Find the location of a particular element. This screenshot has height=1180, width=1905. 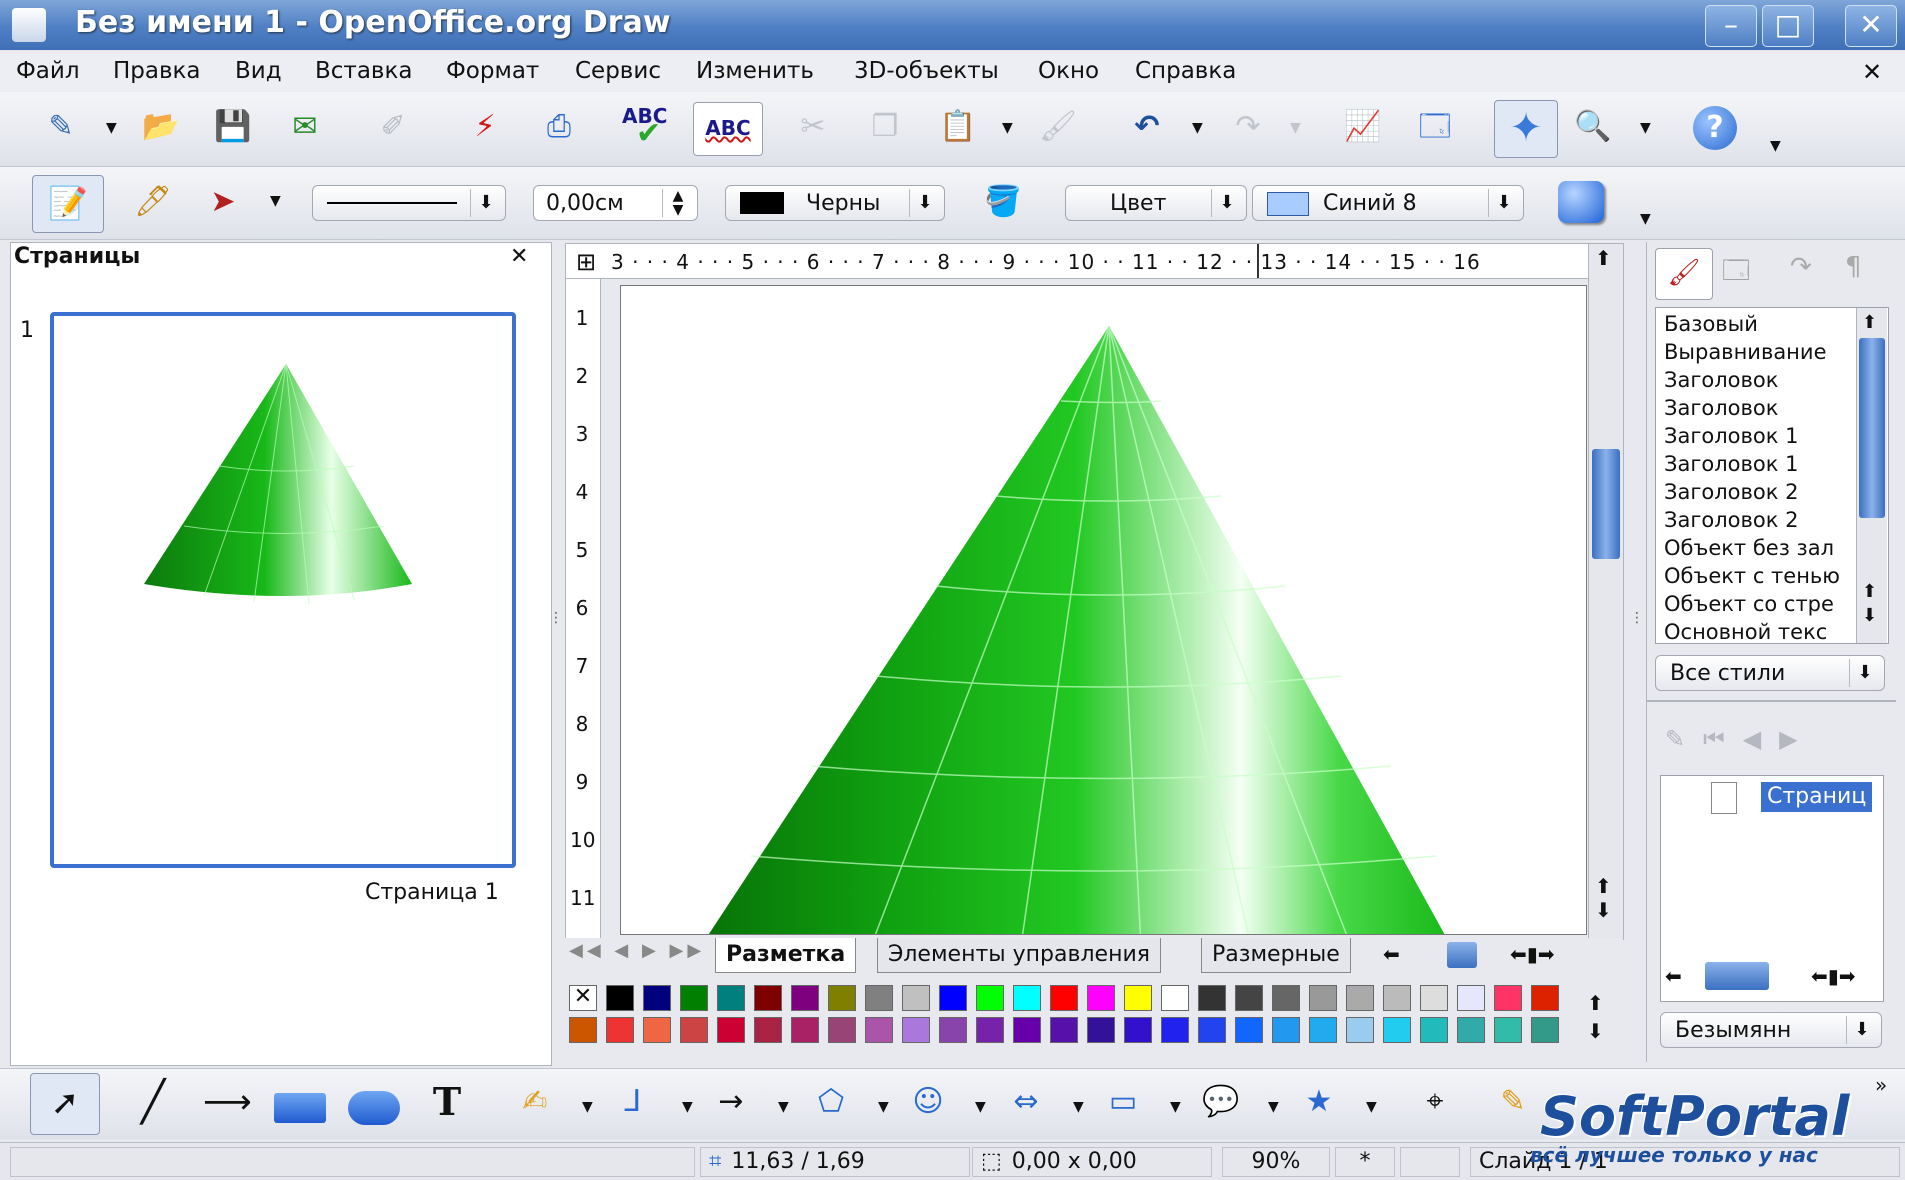

paragraph-icon: ¶ is located at coordinates (1853, 267).